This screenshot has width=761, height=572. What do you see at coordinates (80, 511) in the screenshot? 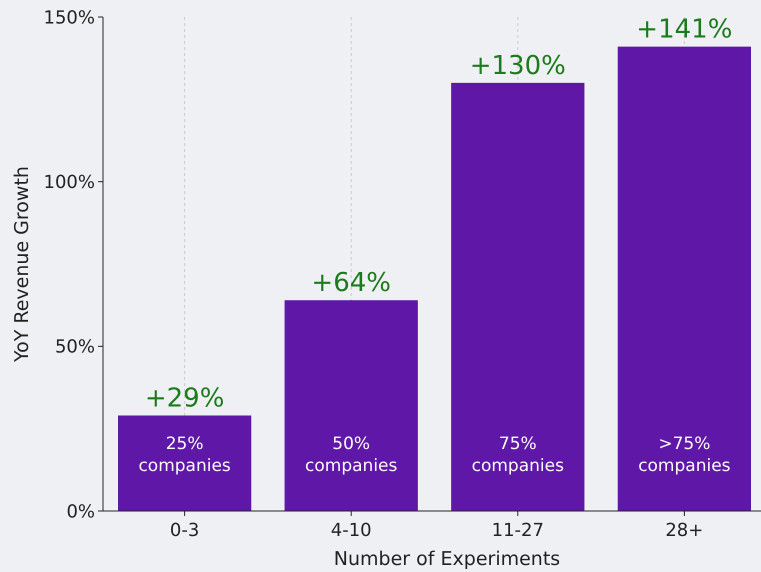
I see `y-tick-label: 0%` at bounding box center [80, 511].